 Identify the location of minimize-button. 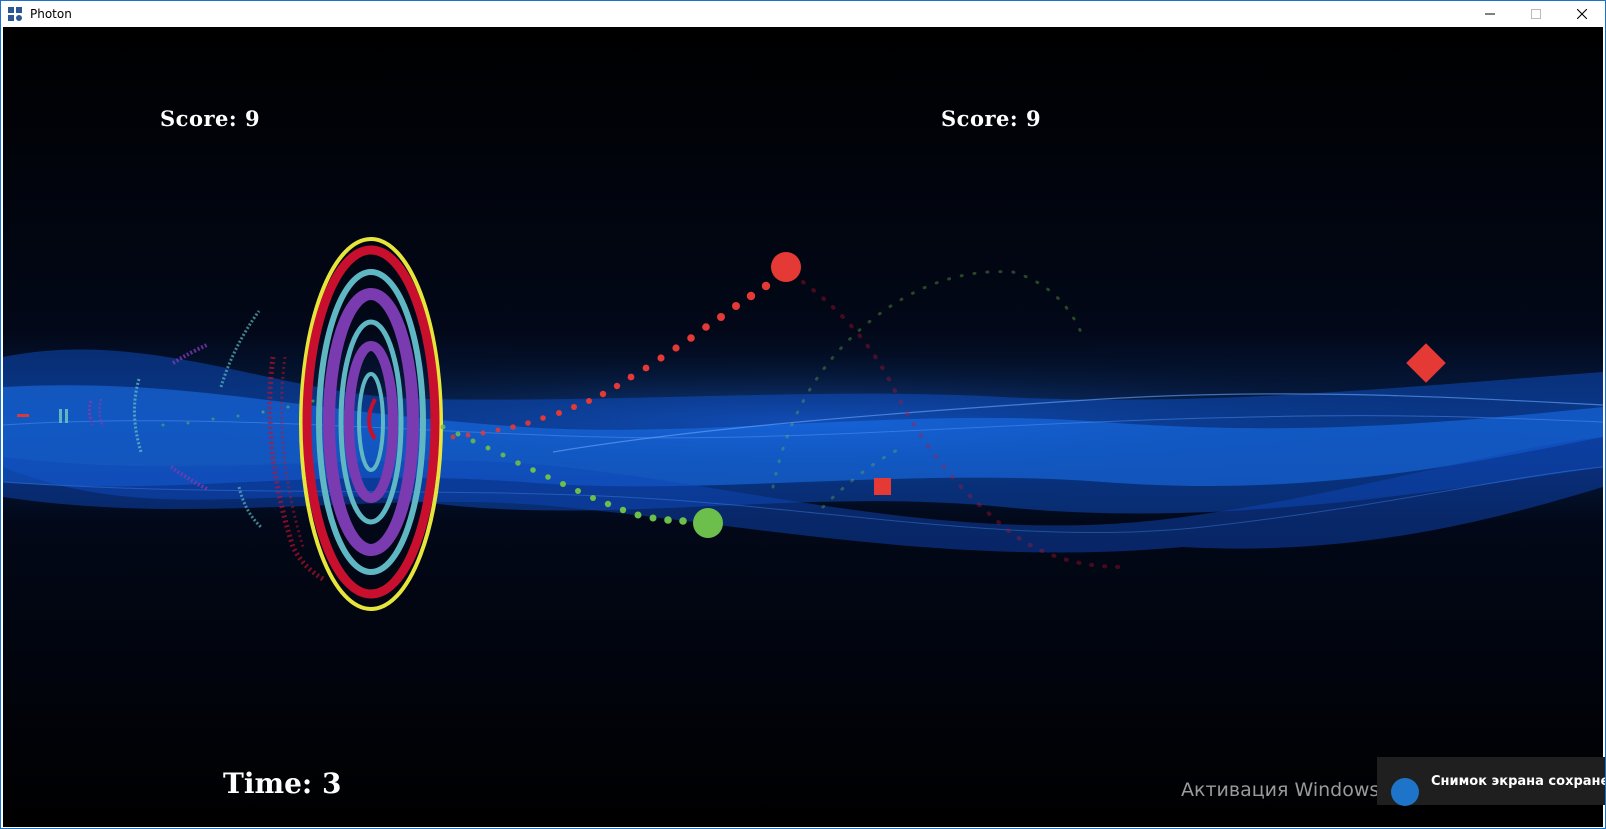
(1490, 13).